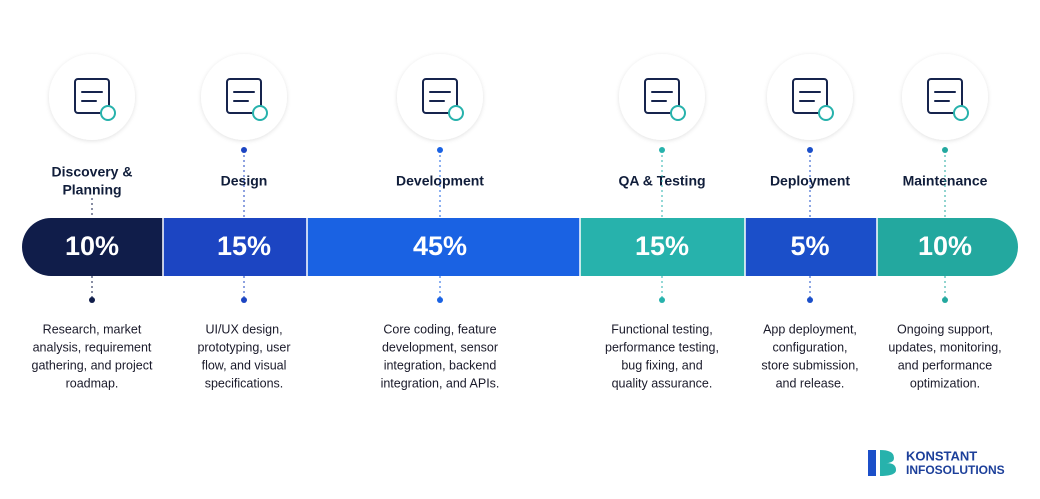 This screenshot has height=499, width=1040. Describe the element at coordinates (661, 329) in the screenshot. I see `phase-description: Functional testing,` at that location.